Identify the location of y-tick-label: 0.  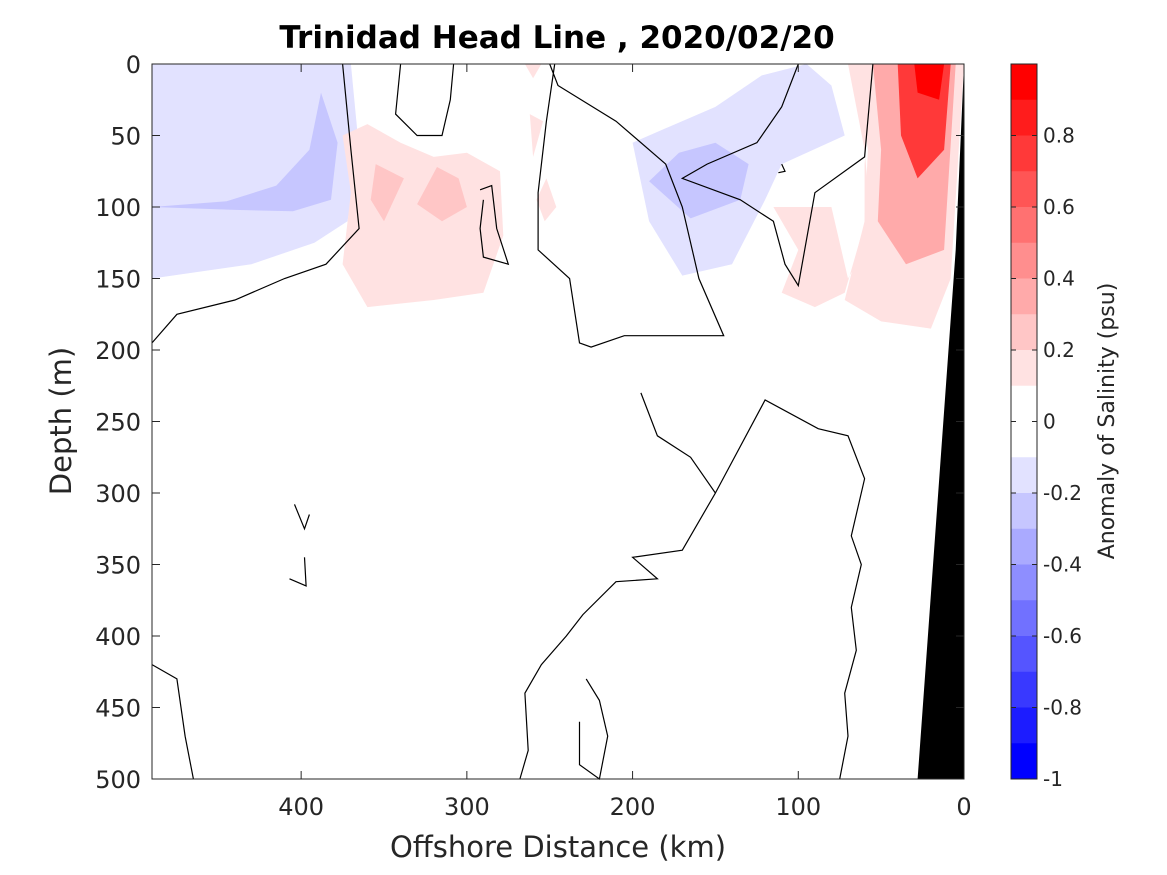
(133, 65).